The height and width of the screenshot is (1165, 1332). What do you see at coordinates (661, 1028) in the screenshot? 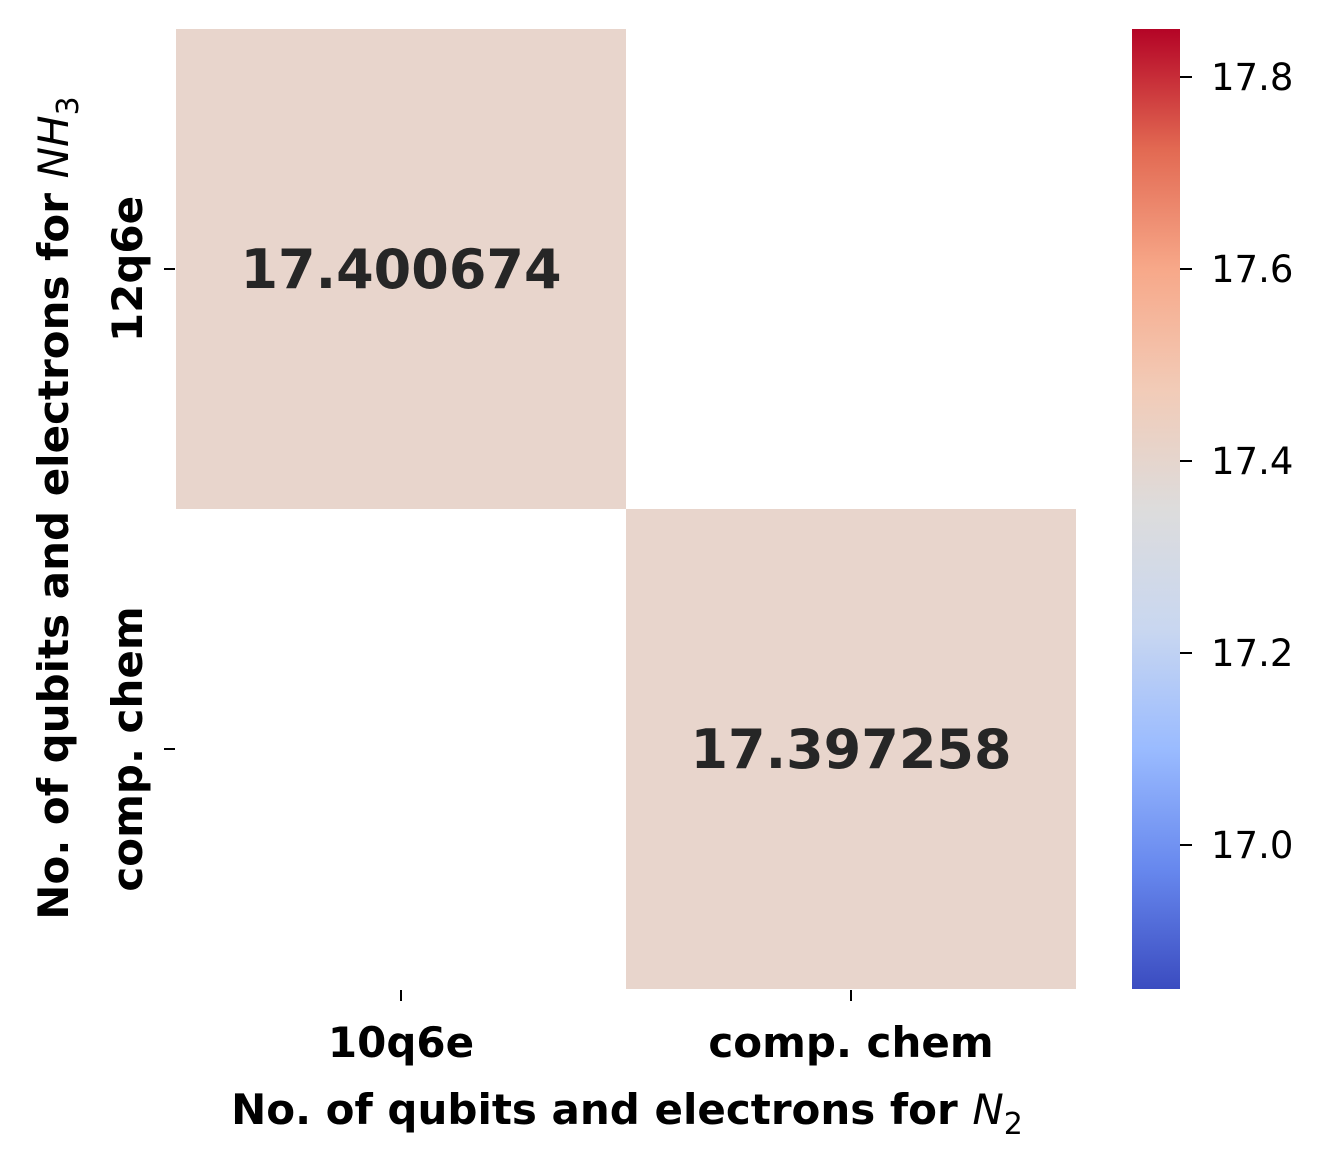
I see `x-axis: 10q6e comp. chem` at bounding box center [661, 1028].